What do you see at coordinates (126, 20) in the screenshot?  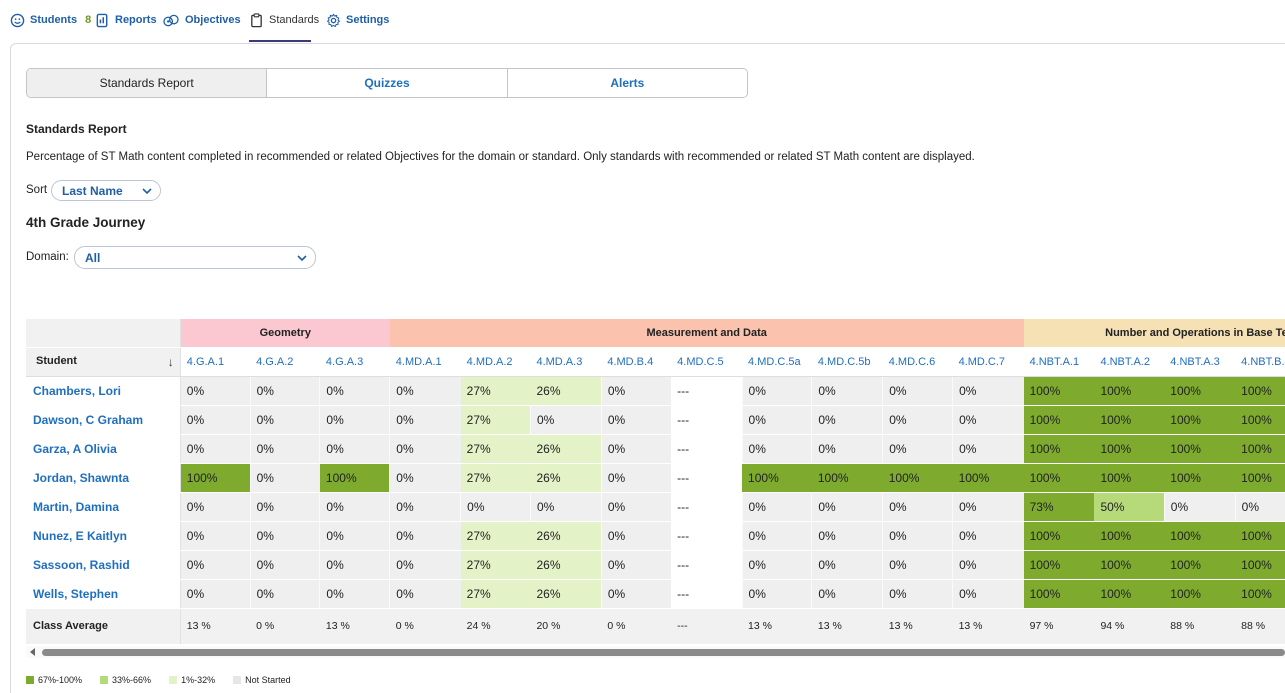 I see `nav-reports: Reports` at bounding box center [126, 20].